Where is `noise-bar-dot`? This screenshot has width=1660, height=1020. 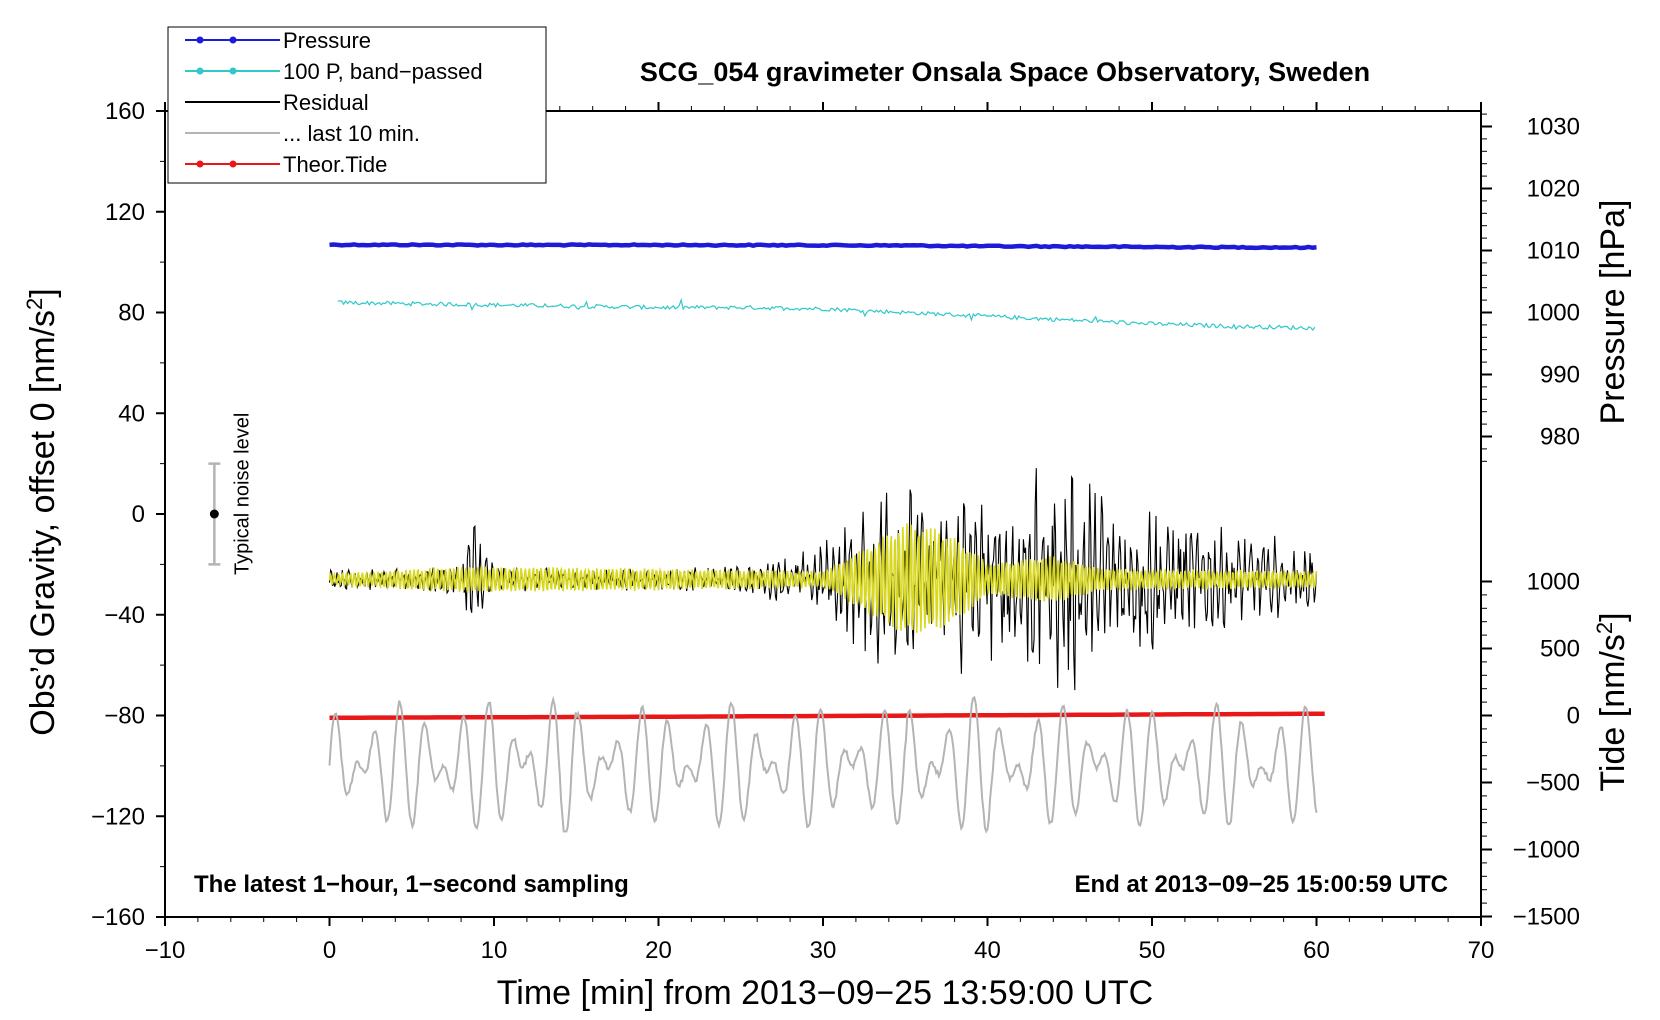
noise-bar-dot is located at coordinates (214, 514).